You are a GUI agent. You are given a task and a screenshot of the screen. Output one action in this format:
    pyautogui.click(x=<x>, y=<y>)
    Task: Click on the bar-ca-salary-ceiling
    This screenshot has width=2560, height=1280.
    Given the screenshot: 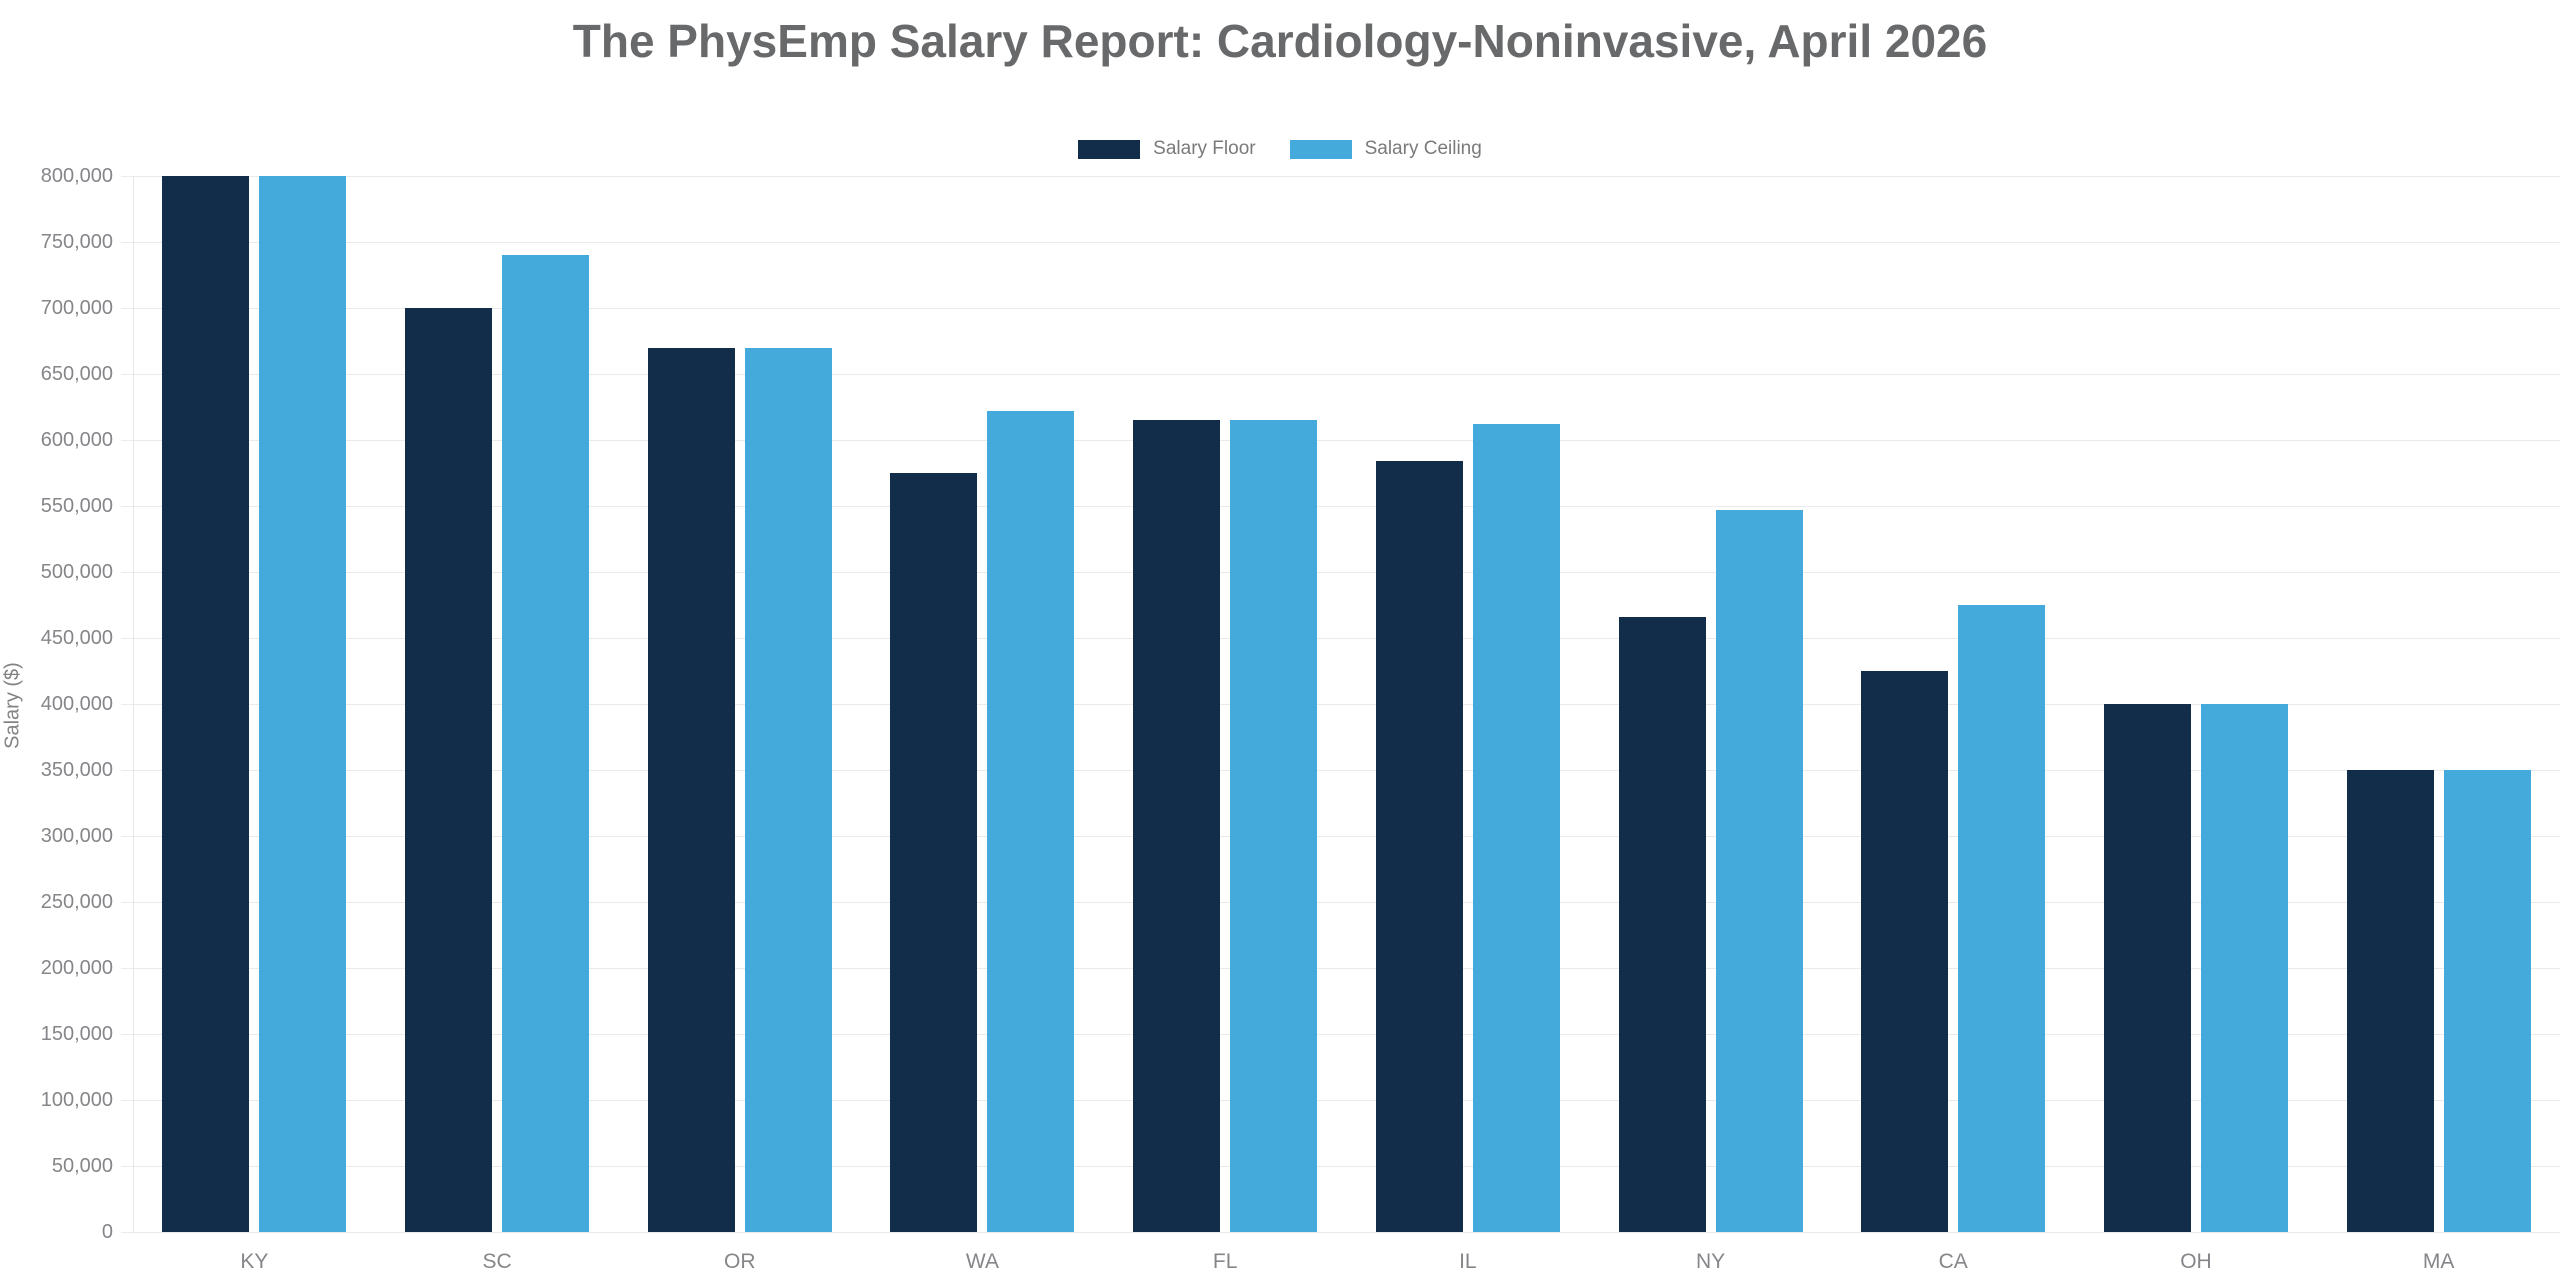 What is the action you would take?
    pyautogui.click(x=2002, y=918)
    